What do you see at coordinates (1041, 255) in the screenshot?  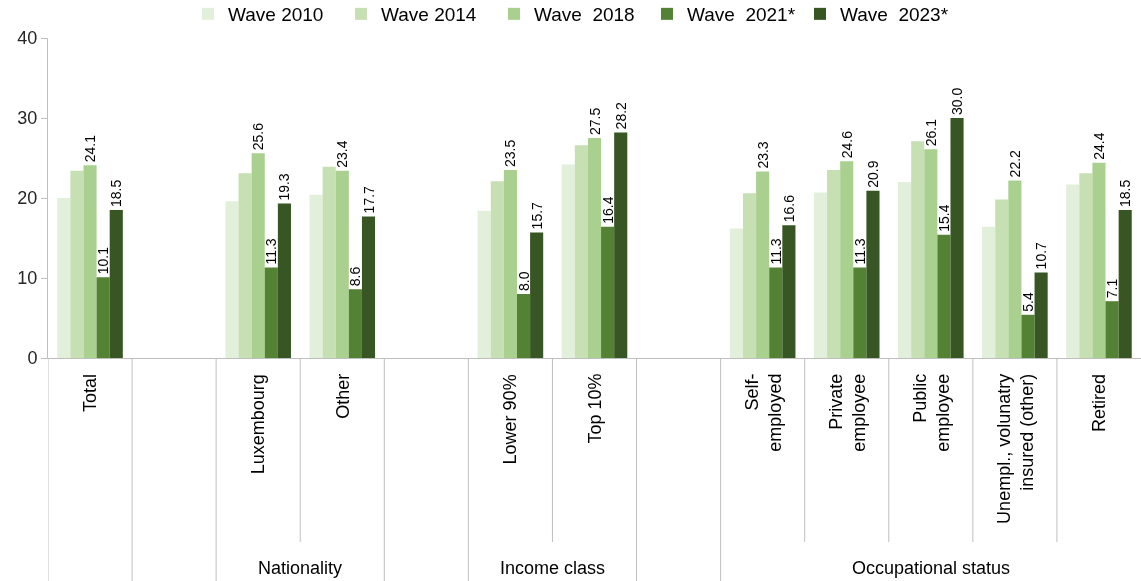 I see `data-label: 10.7` at bounding box center [1041, 255].